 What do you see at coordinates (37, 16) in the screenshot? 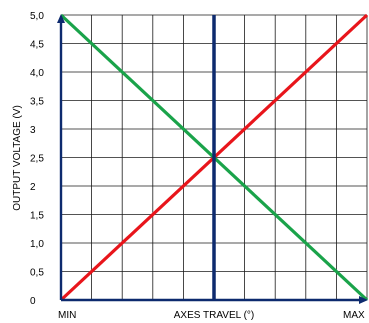
I see `y-tick-label: 5,0` at bounding box center [37, 16].